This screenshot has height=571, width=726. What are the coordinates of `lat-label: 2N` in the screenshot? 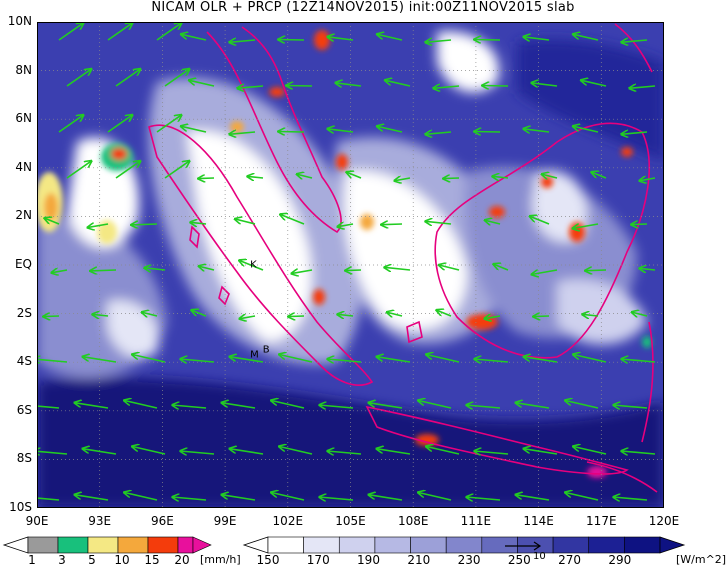 It's located at (23, 215).